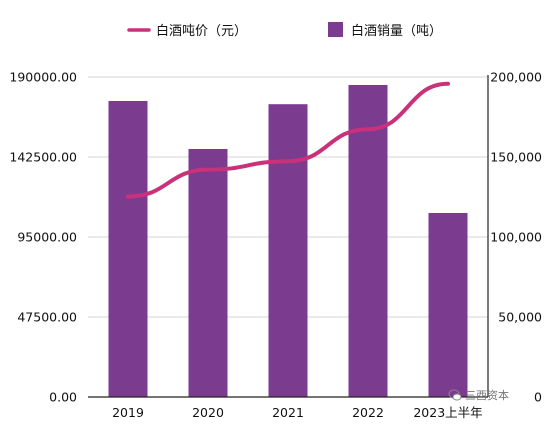  What do you see at coordinates (201, 31) in the screenshot?
I see `legend-label-line: 白酒吨价（元）` at bounding box center [201, 31].